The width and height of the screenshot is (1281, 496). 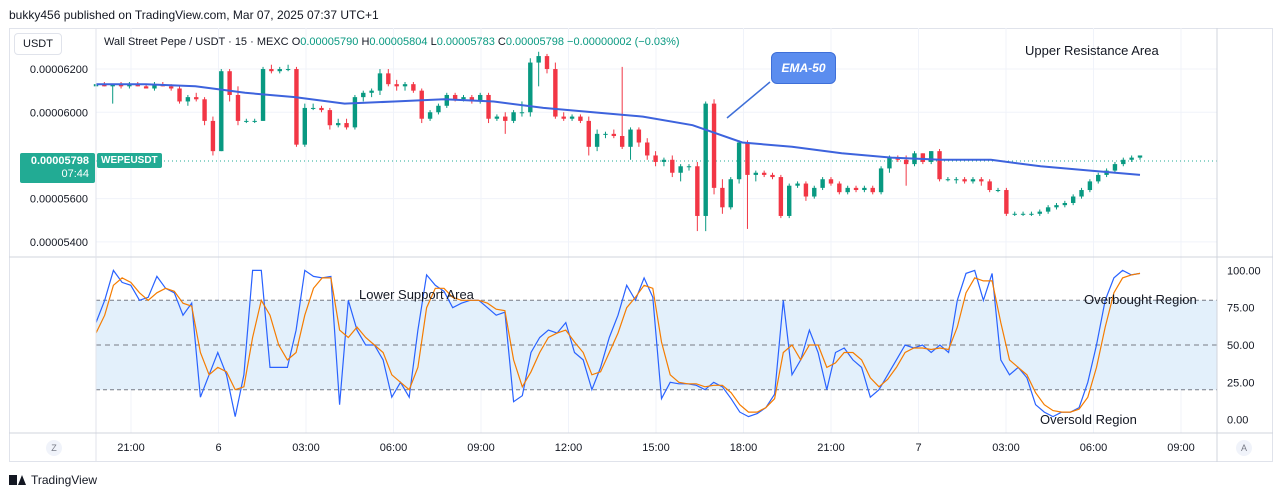 What do you see at coordinates (306, 448) in the screenshot?
I see `time-tick-label: 03:00` at bounding box center [306, 448].